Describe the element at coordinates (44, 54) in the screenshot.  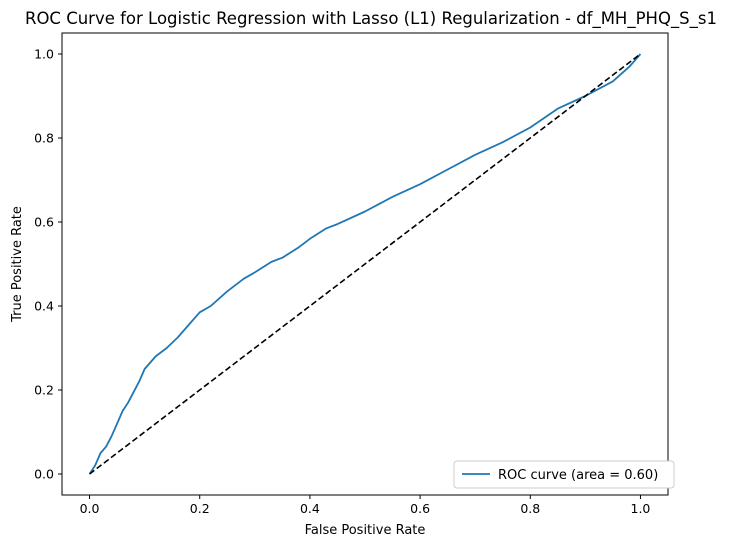
I see `y-tick-label: 1.0` at that location.